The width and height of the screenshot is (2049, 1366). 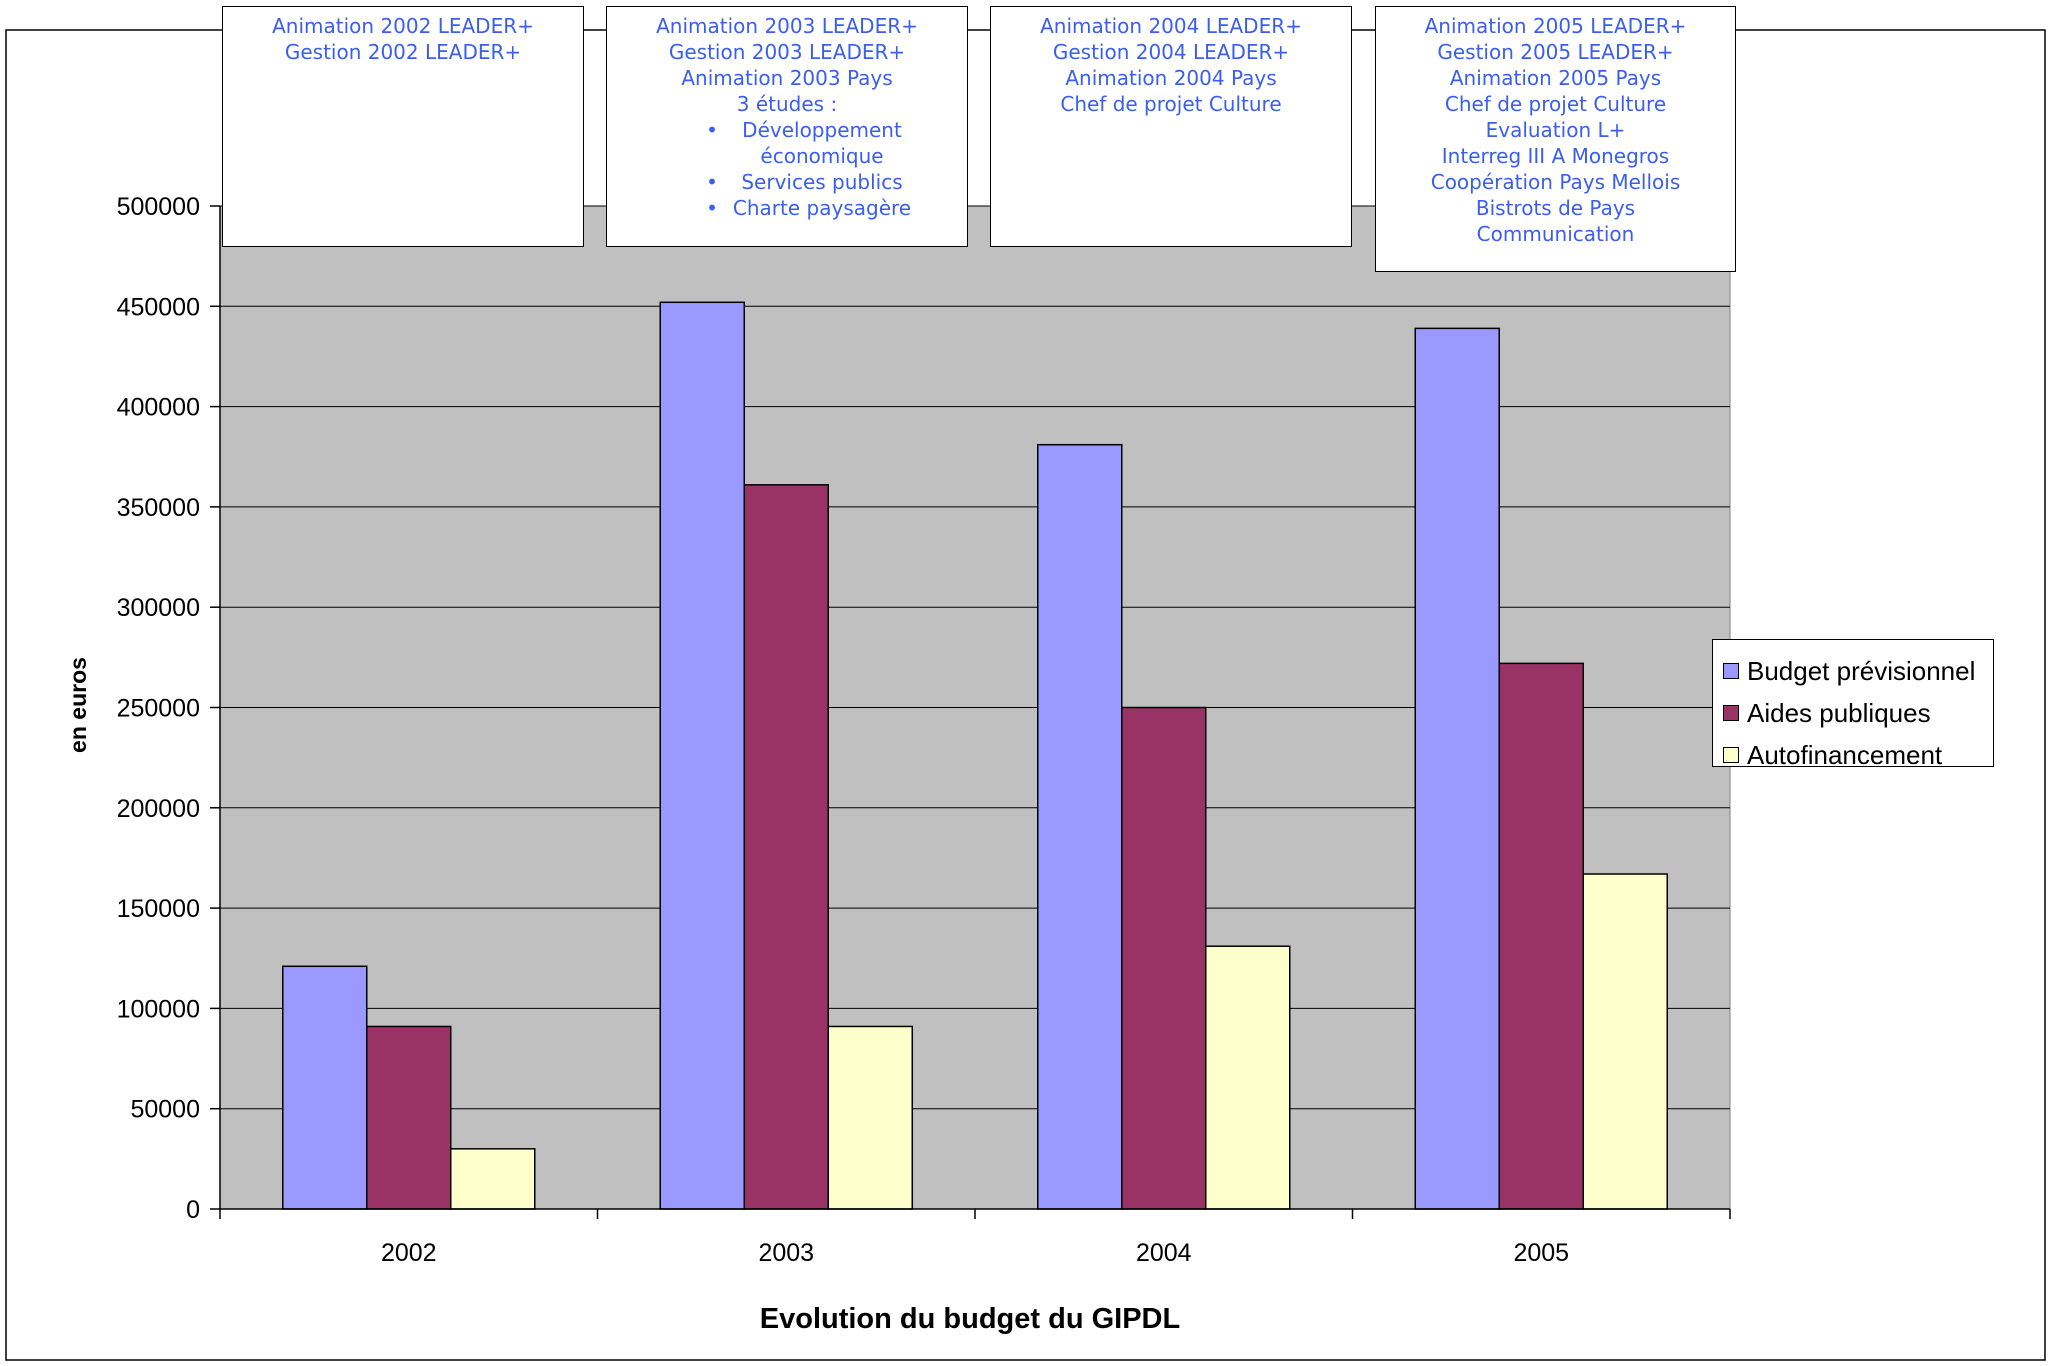 What do you see at coordinates (1171, 78) in the screenshot?
I see `annotation-line: Animation 2004 Pays` at bounding box center [1171, 78].